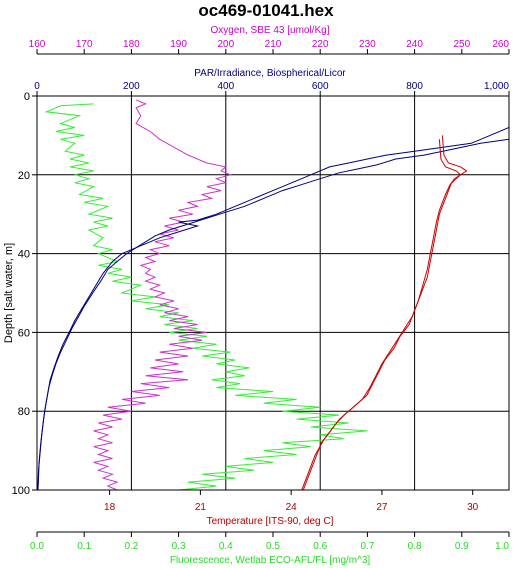 Image resolution: width=532 pixels, height=568 pixels. What do you see at coordinates (21, 491) in the screenshot?
I see `depth-tick-label: 100` at bounding box center [21, 491].